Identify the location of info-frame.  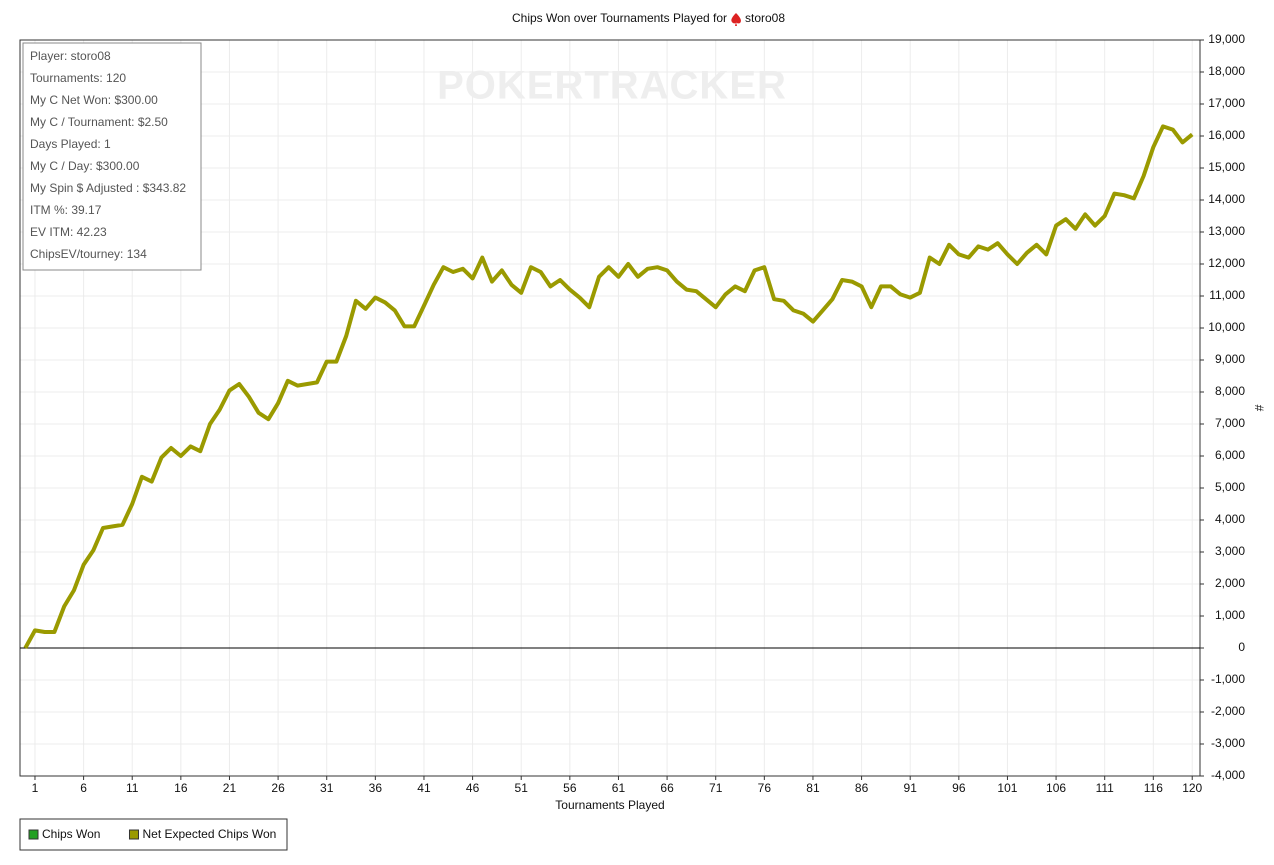
(112, 156).